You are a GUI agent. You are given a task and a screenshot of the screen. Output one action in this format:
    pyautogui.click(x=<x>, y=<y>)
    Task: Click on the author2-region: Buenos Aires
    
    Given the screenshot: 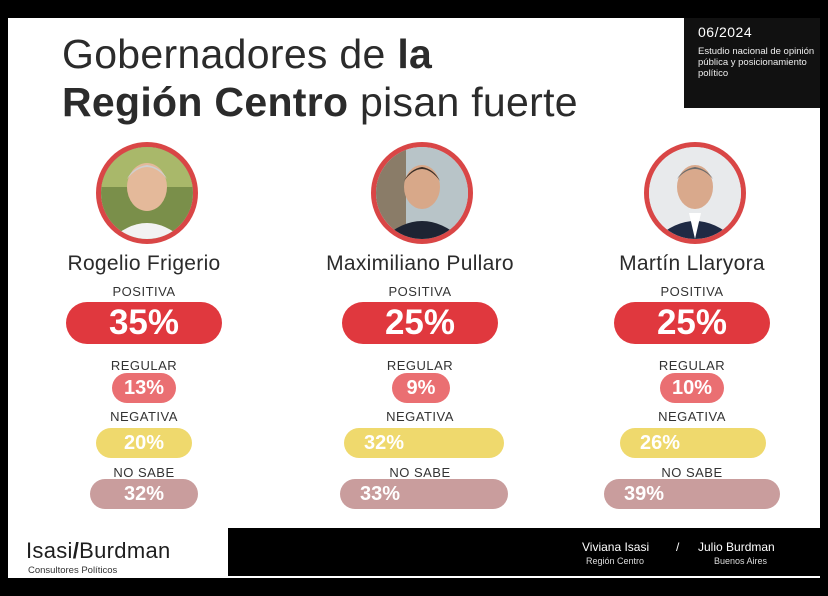 What is the action you would take?
    pyautogui.click(x=741, y=561)
    